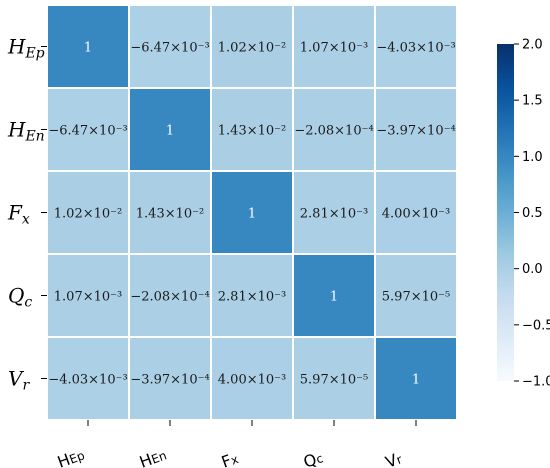 The width and height of the screenshot is (550, 468). I want to click on colorbar-tick-label: −1.0, so click(536, 382).